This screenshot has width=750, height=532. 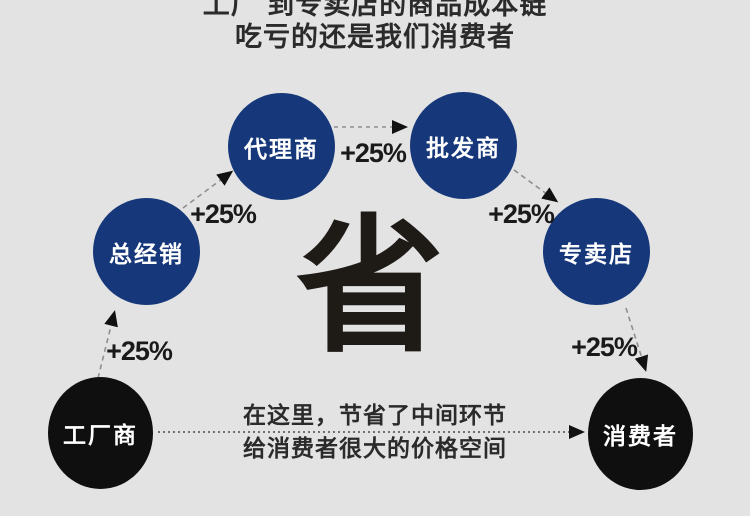 What do you see at coordinates (375, 415) in the screenshot?
I see `footer-line1: 在这里，节省了中间环节` at bounding box center [375, 415].